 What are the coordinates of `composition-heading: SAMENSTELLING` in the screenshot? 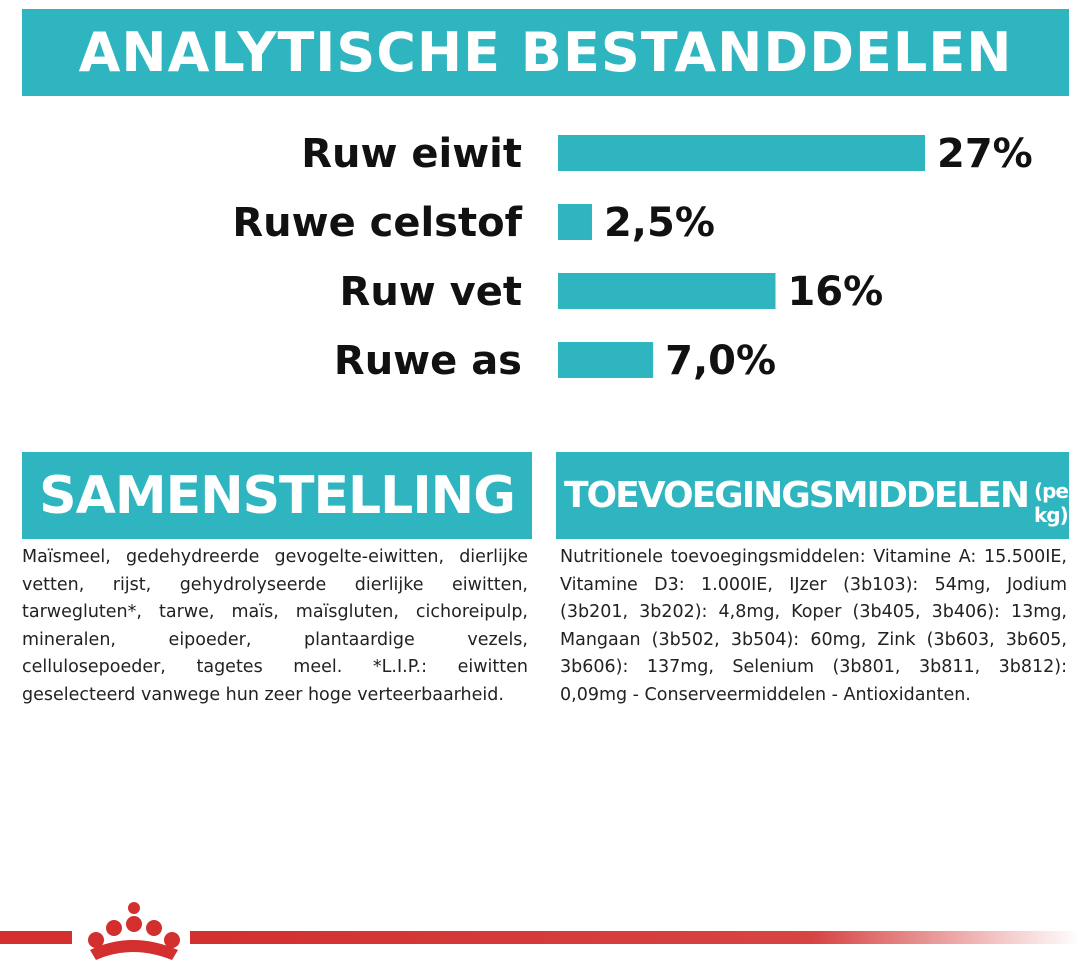 It's located at (277, 495).